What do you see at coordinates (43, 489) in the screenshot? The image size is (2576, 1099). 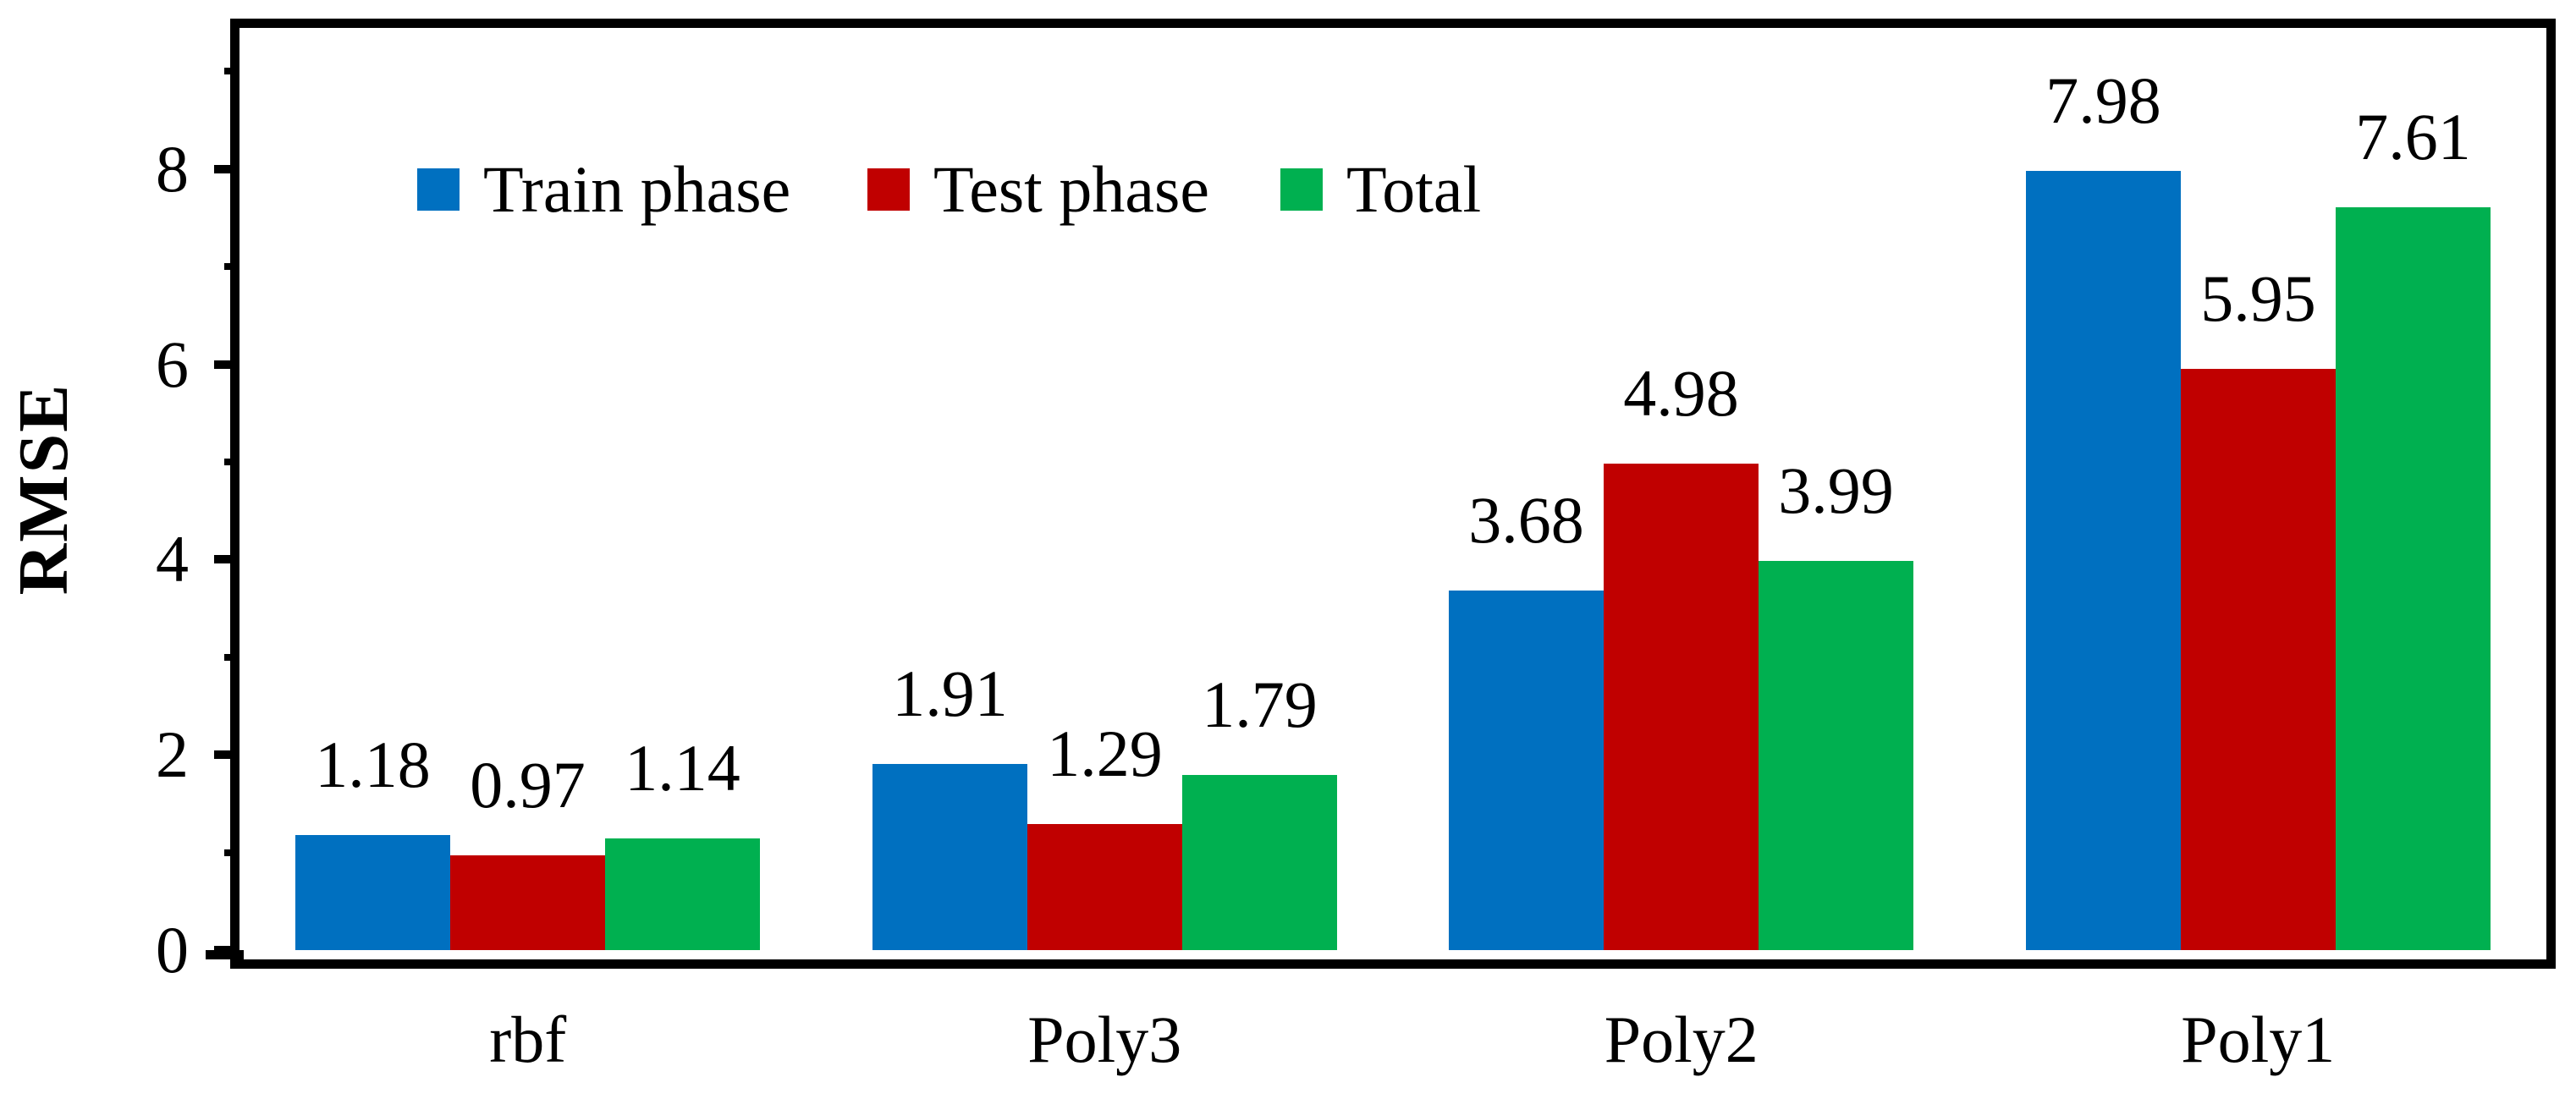 I see `y-axis-title: RMSE` at bounding box center [43, 489].